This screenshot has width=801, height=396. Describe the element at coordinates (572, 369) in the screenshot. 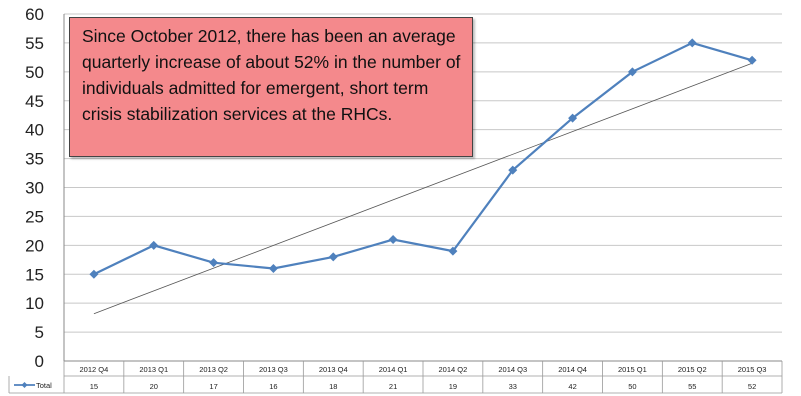

I see `x-category-label: 2014 Q4` at that location.